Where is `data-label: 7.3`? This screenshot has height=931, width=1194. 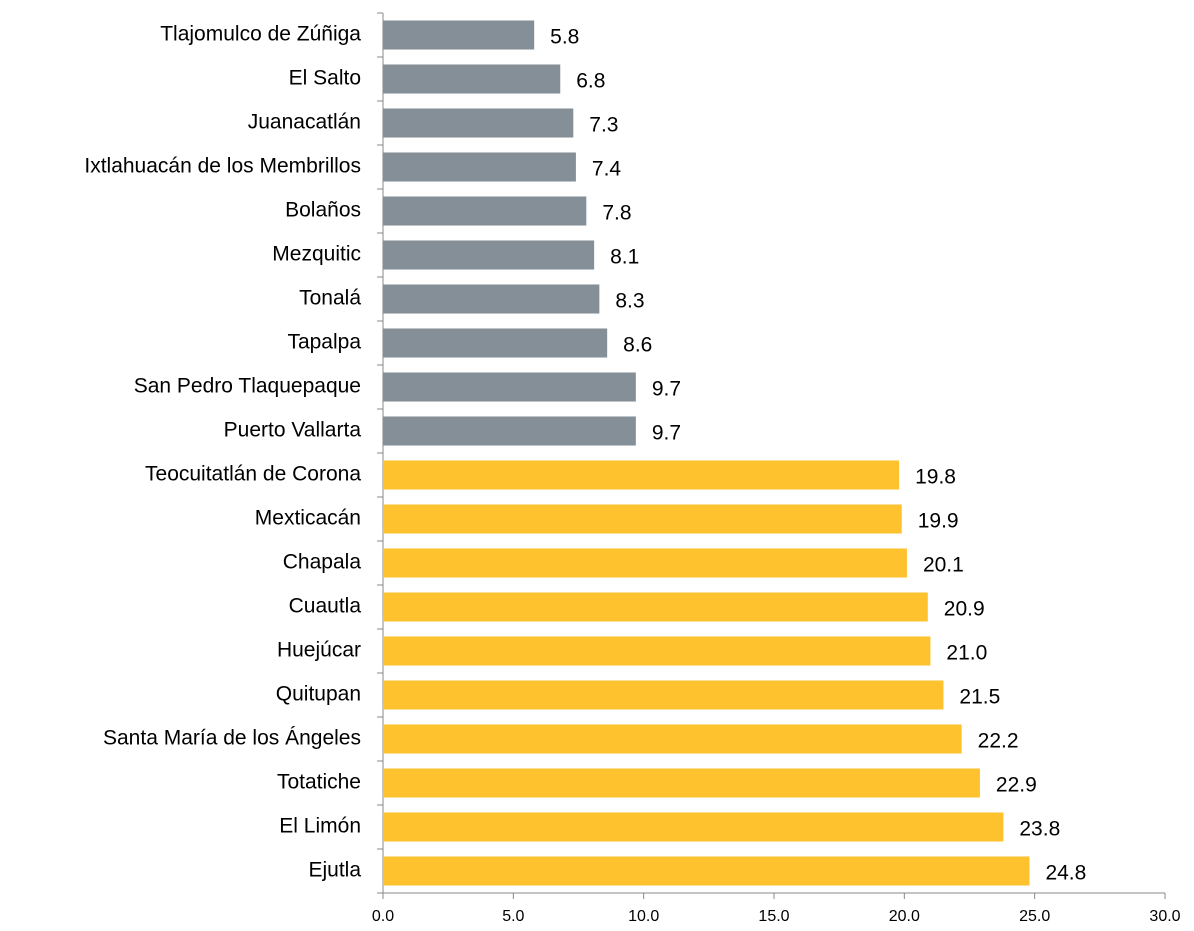 data-label: 7.3 is located at coordinates (603, 125).